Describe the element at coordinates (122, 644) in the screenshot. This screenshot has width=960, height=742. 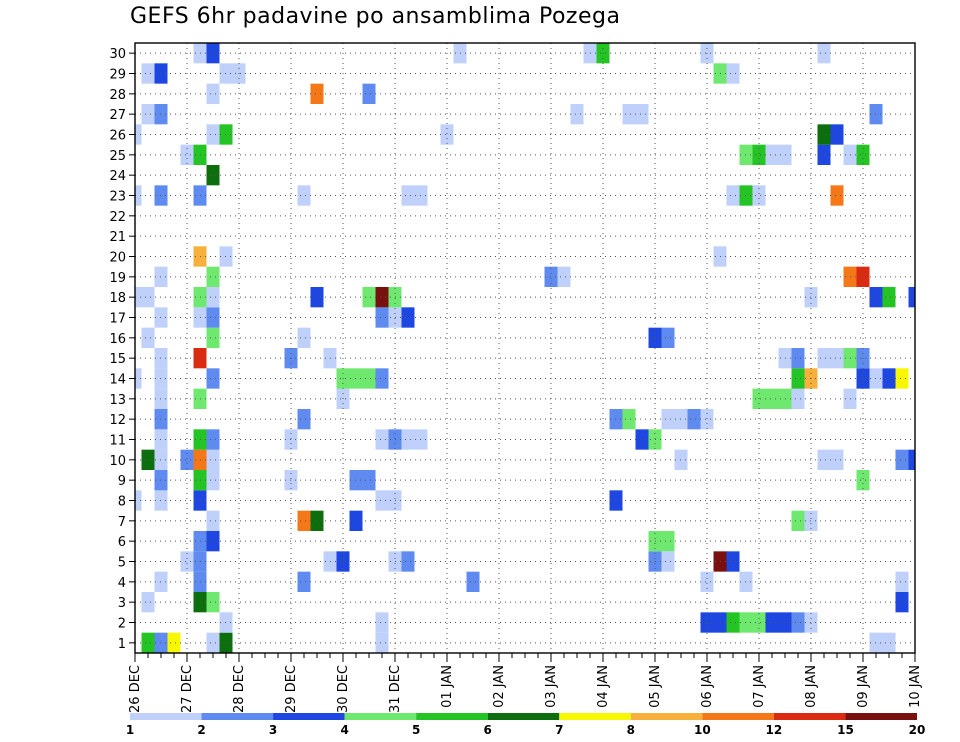
I see `y-tick-label: 1` at that location.